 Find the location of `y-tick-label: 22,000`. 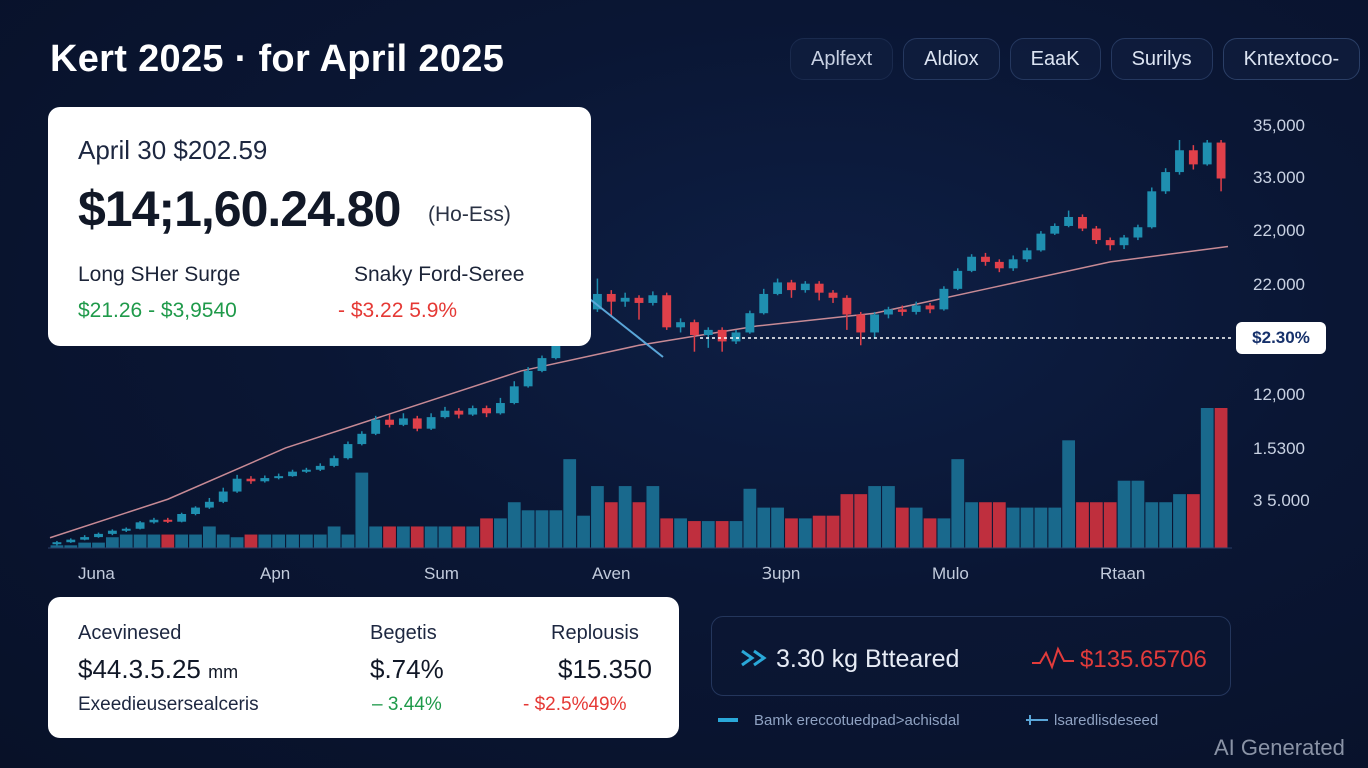

y-tick-label: 22,000 is located at coordinates (1279, 230).